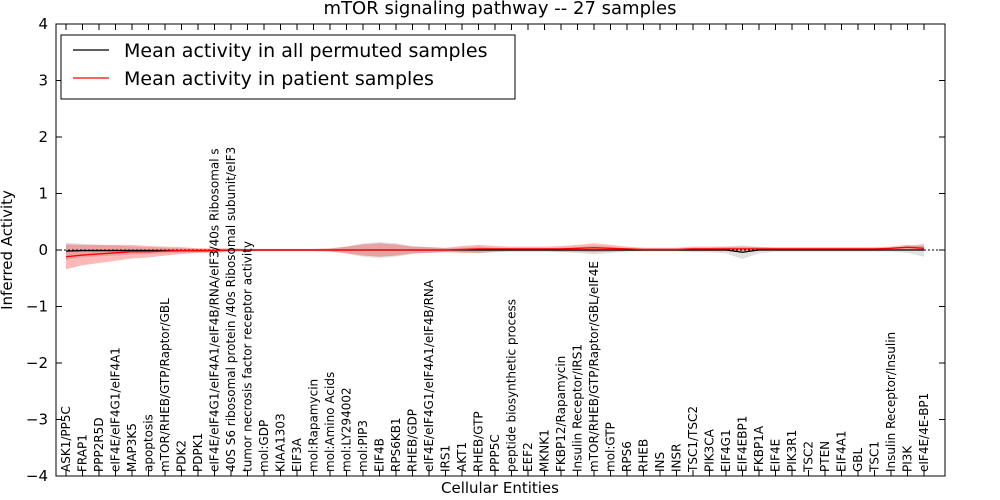 This screenshot has width=1000, height=500. Describe the element at coordinates (809, 457) in the screenshot. I see `x-category-label: TSC2` at that location.